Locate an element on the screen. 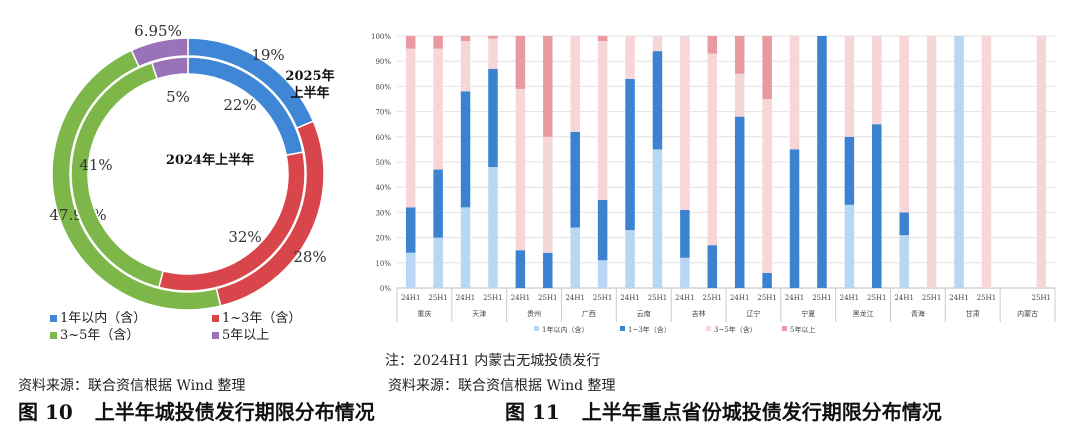  bar-period-label-9-0: 24H1 is located at coordinates (903, 298).